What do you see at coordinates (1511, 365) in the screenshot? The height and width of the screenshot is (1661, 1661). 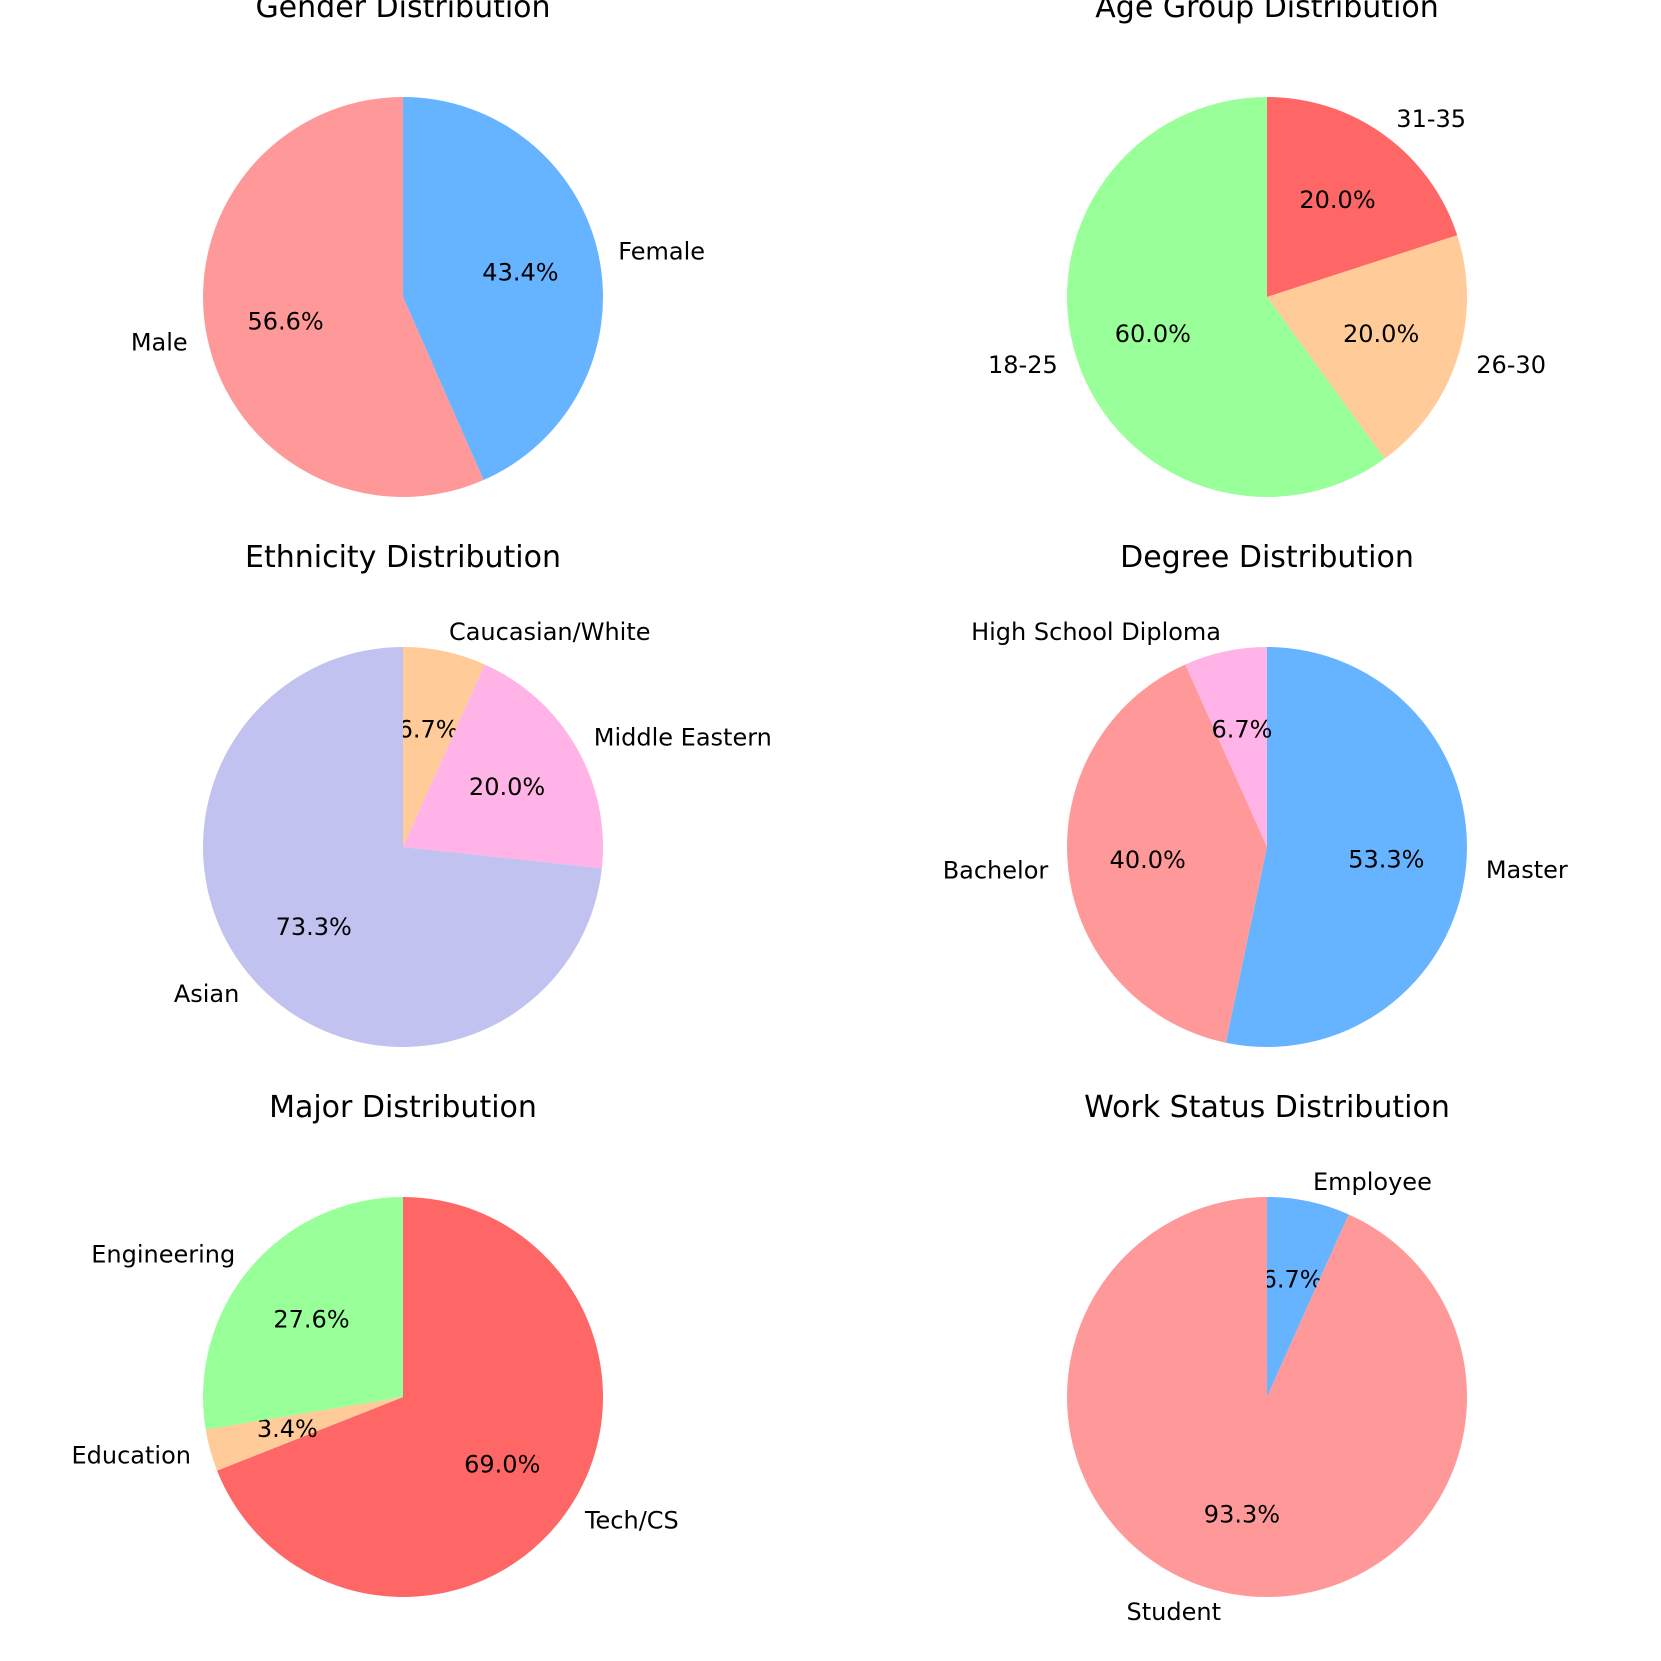 I see `slice-label-26-30: 26-30` at bounding box center [1511, 365].